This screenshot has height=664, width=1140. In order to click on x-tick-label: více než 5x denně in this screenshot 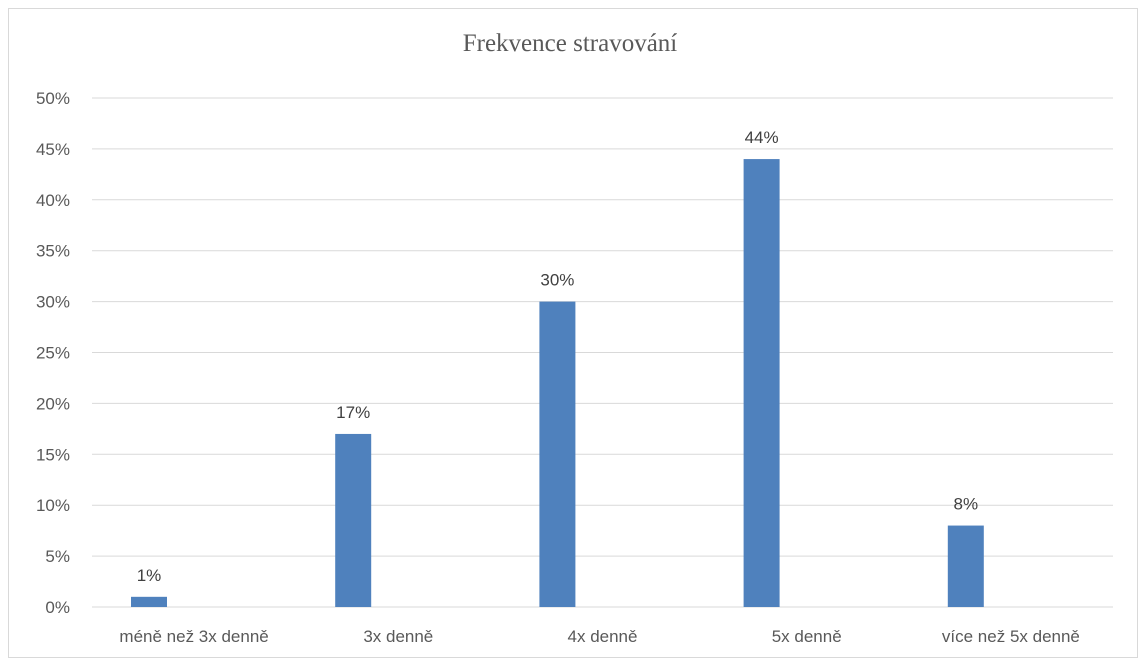, I will do `click(1011, 636)`.